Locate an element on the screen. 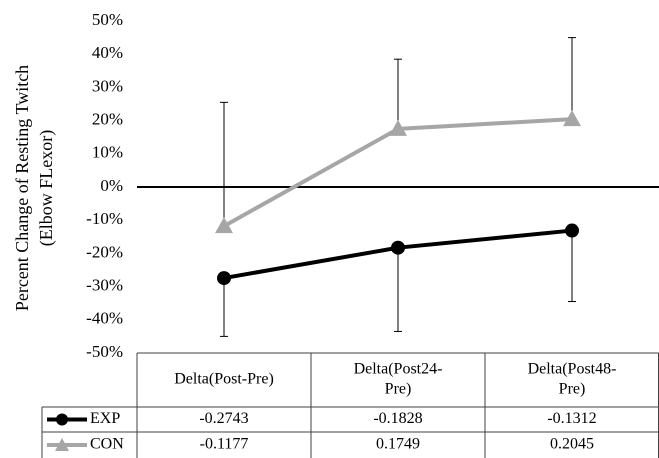 The height and width of the screenshot is (458, 659). category-label: Delta(Post24- is located at coordinates (398, 369).